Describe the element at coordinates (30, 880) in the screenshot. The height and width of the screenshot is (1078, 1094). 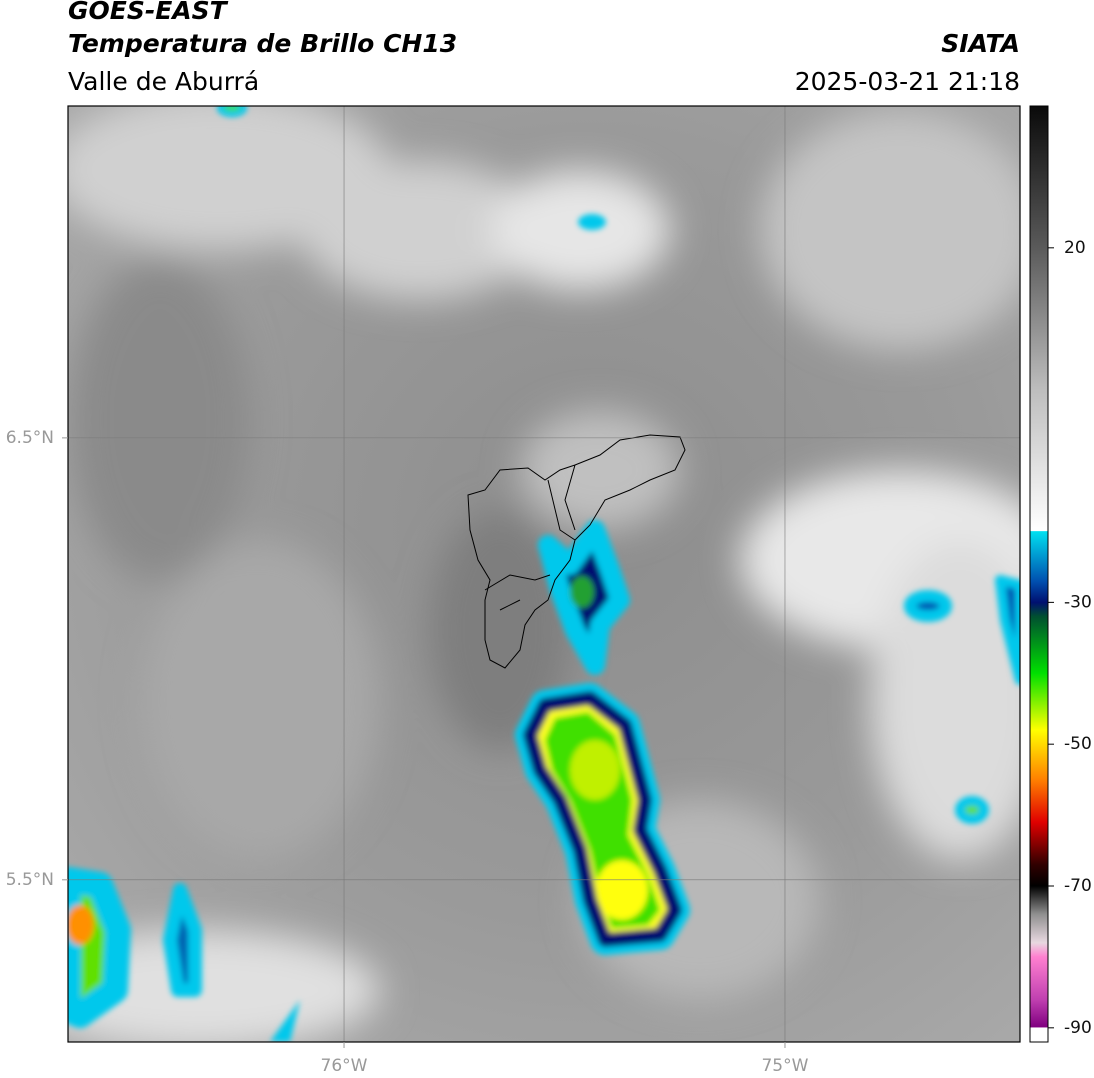
I see `y-tick-label: 5.5°N` at that location.